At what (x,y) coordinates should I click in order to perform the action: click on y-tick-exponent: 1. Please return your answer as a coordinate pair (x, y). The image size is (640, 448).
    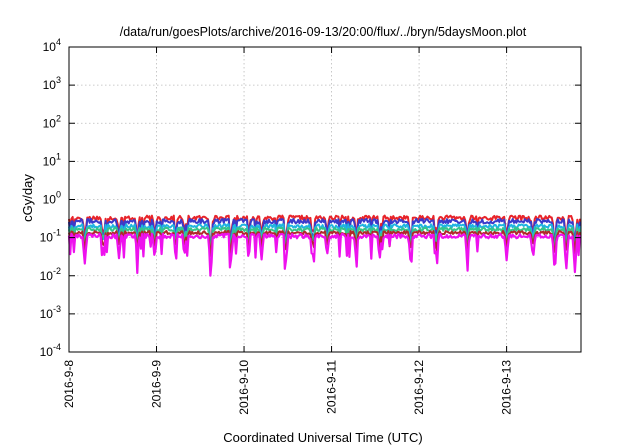
    Looking at the image, I should click on (58, 156).